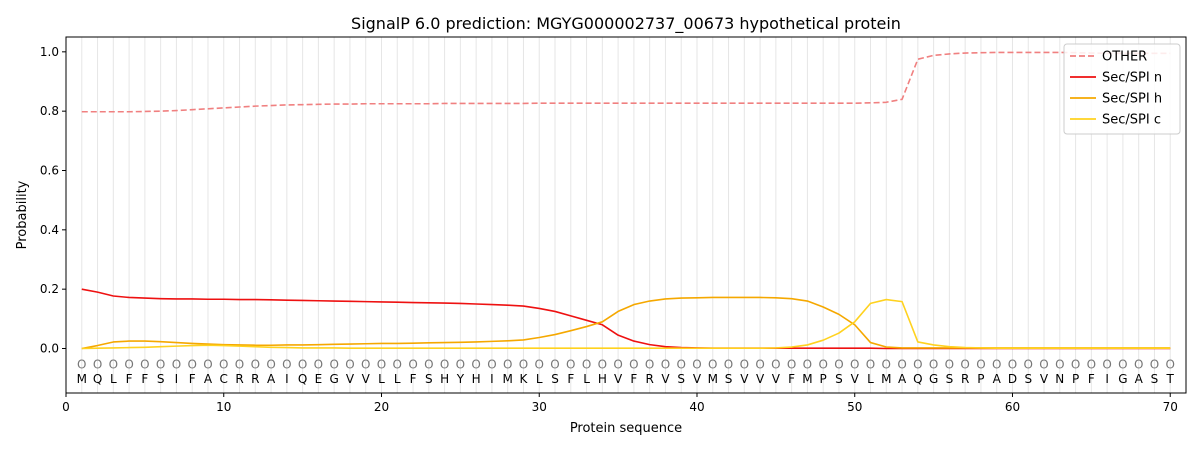 This screenshot has height=450, width=1200. Describe the element at coordinates (66, 407) in the screenshot. I see `x-tick-label: 0` at that location.